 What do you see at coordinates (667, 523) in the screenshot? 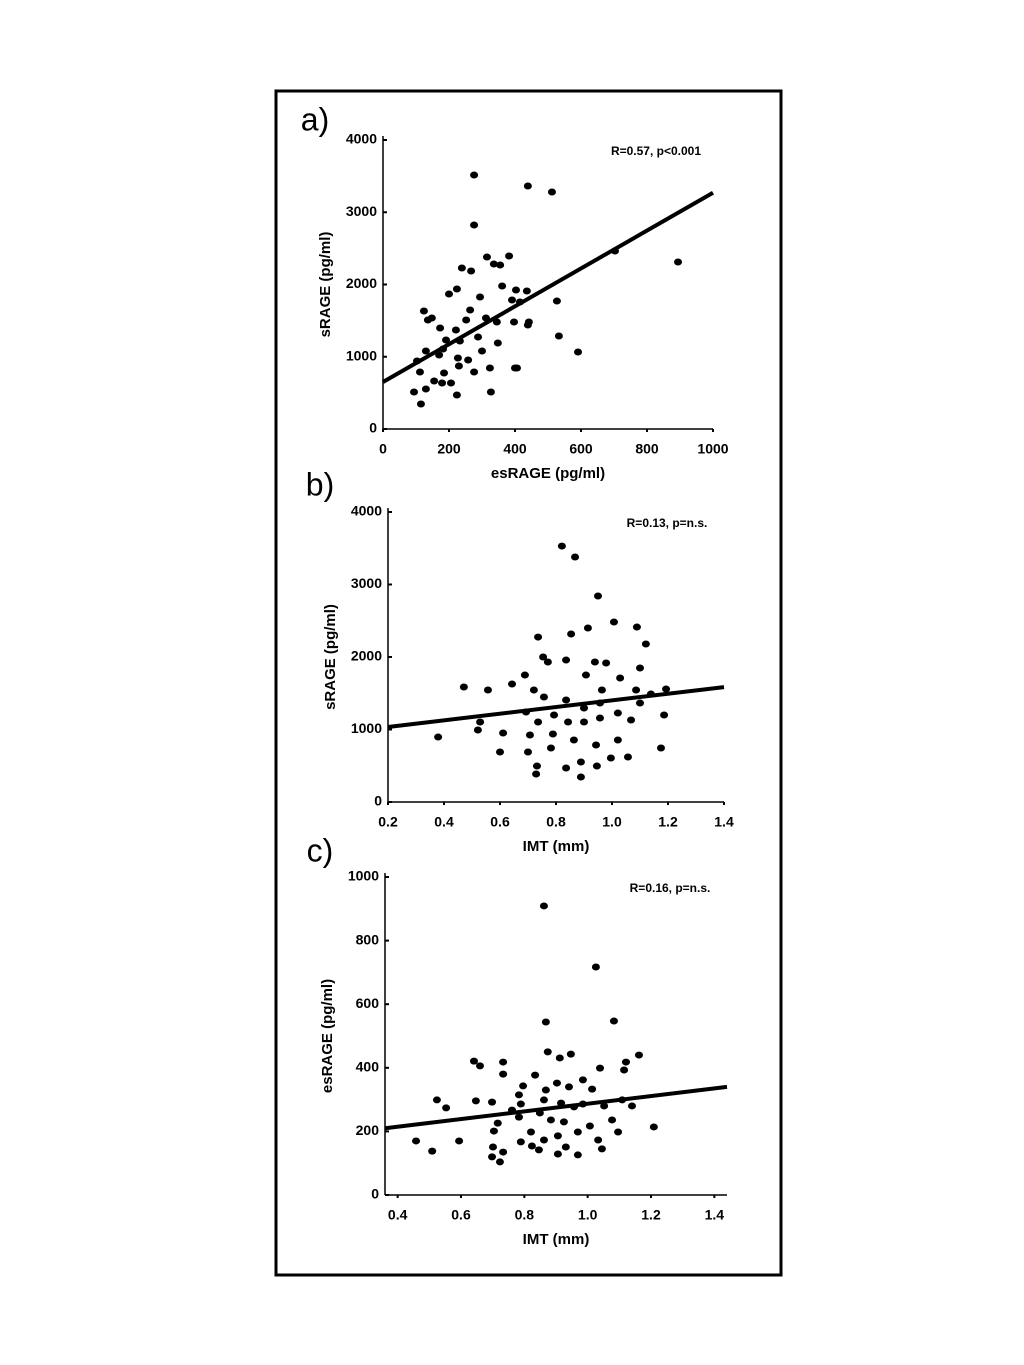
I see `annotation: R=0.13, p=n.s.` at bounding box center [667, 523].